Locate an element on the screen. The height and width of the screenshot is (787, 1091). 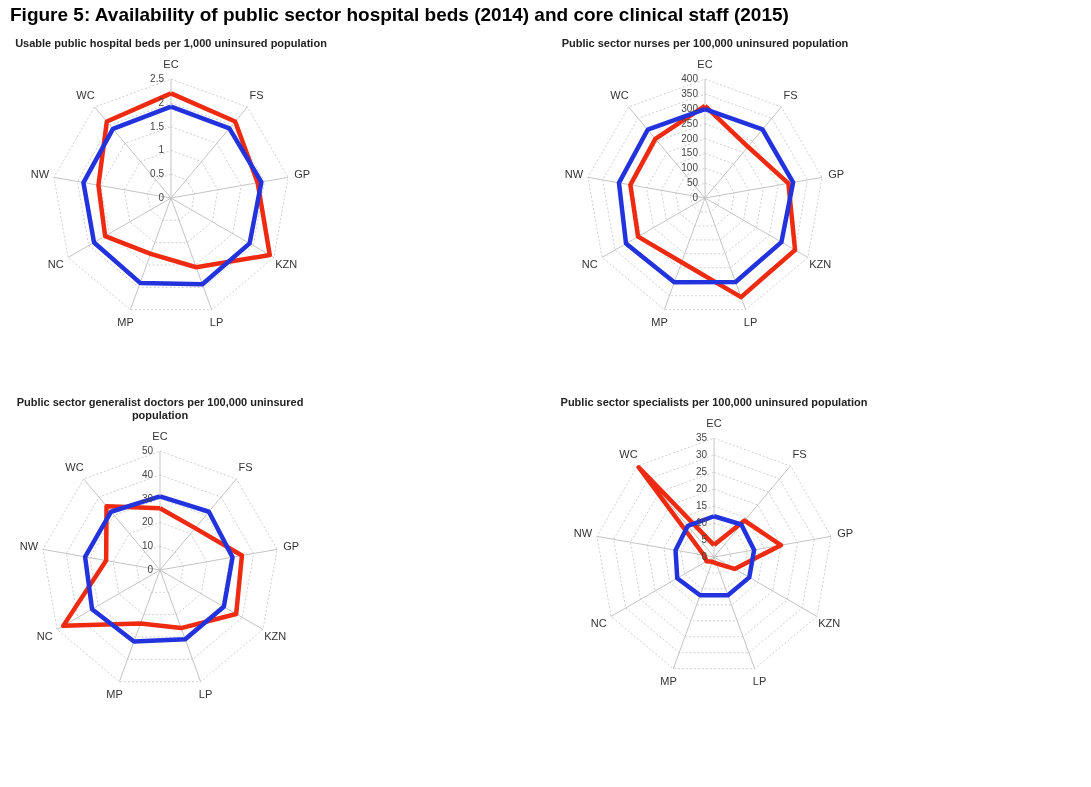
y-tick-label: 150 is located at coordinates (690, 153).